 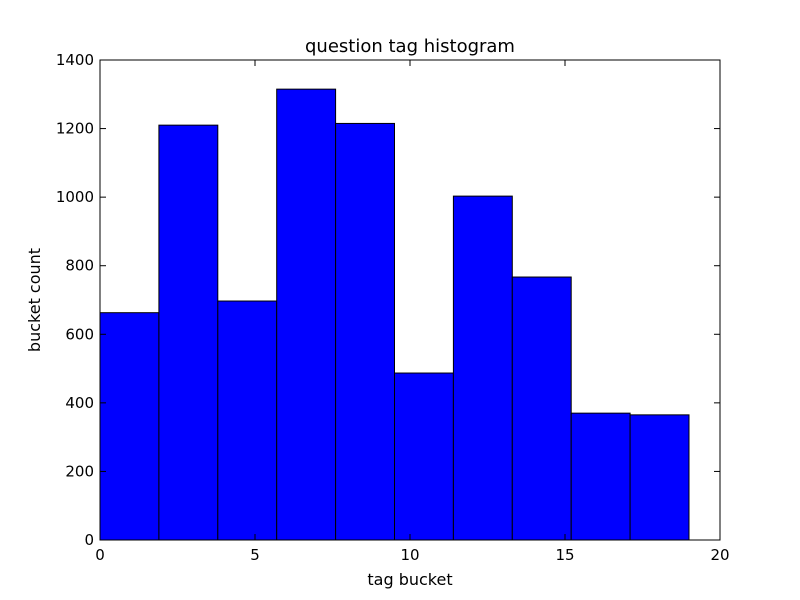 What do you see at coordinates (79, 334) in the screenshot?
I see `y-tick-label-3: 600` at bounding box center [79, 334].